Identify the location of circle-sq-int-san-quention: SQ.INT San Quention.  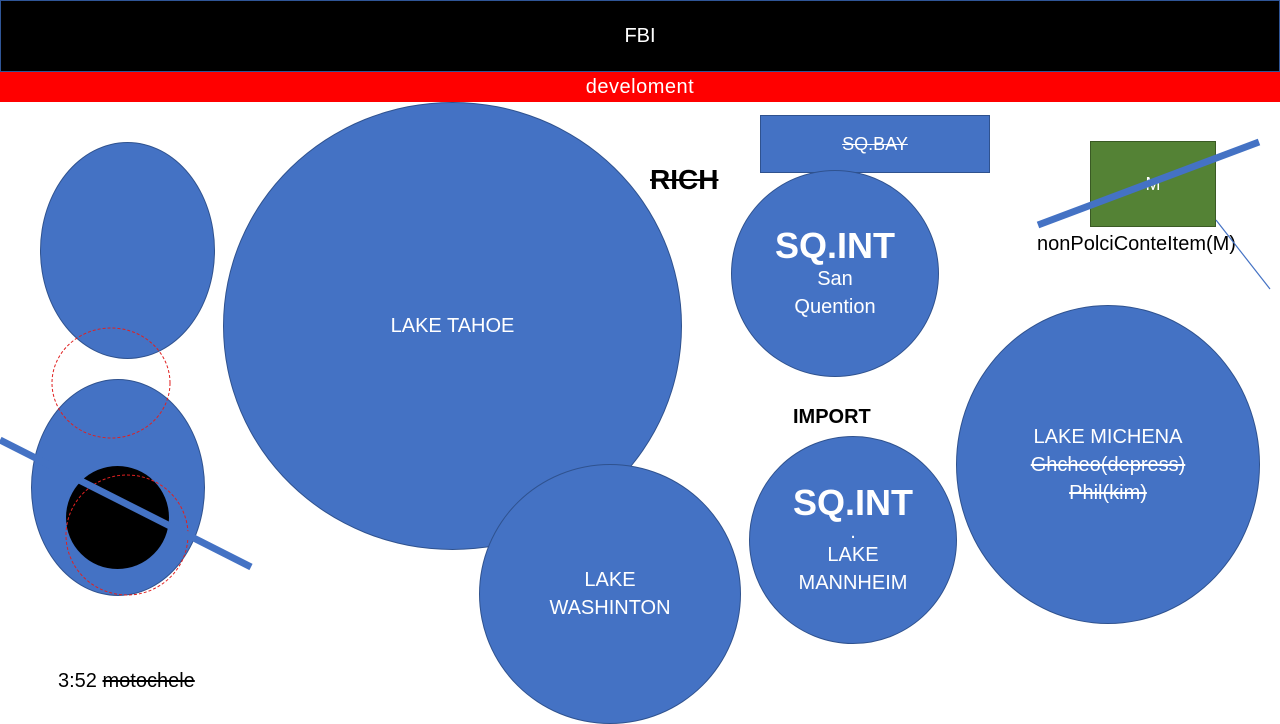
(835, 273).